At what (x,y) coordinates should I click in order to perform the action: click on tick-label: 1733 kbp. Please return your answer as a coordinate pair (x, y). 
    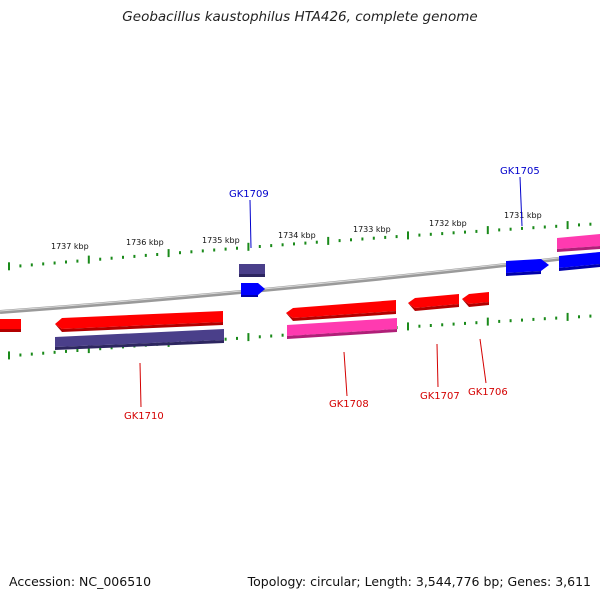
    Looking at the image, I should click on (372, 229).